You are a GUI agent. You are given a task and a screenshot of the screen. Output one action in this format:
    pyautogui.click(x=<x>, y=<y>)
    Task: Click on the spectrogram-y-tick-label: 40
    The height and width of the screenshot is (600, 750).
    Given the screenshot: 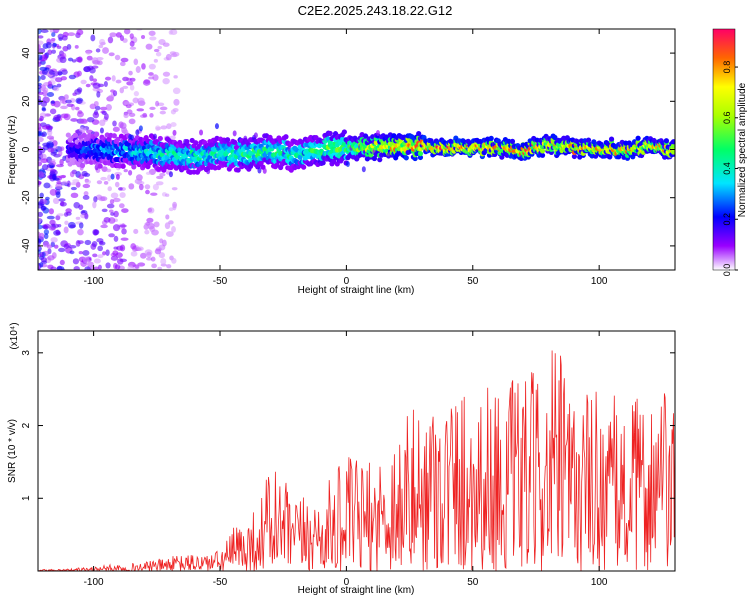 What is the action you would take?
    pyautogui.click(x=26, y=53)
    